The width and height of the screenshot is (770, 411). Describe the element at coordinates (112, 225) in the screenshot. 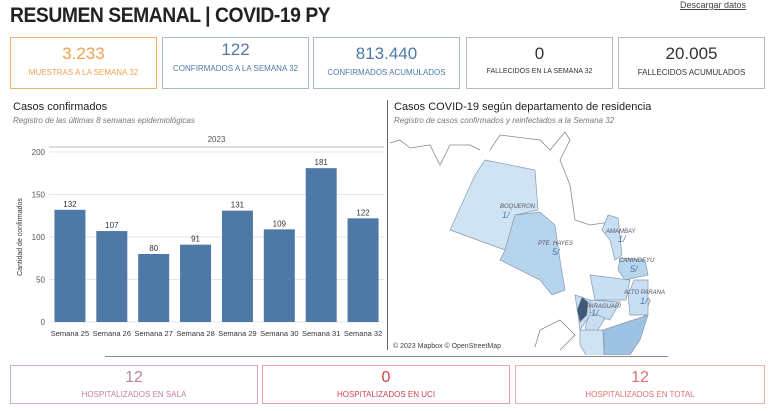

I see `data-label: 107` at that location.